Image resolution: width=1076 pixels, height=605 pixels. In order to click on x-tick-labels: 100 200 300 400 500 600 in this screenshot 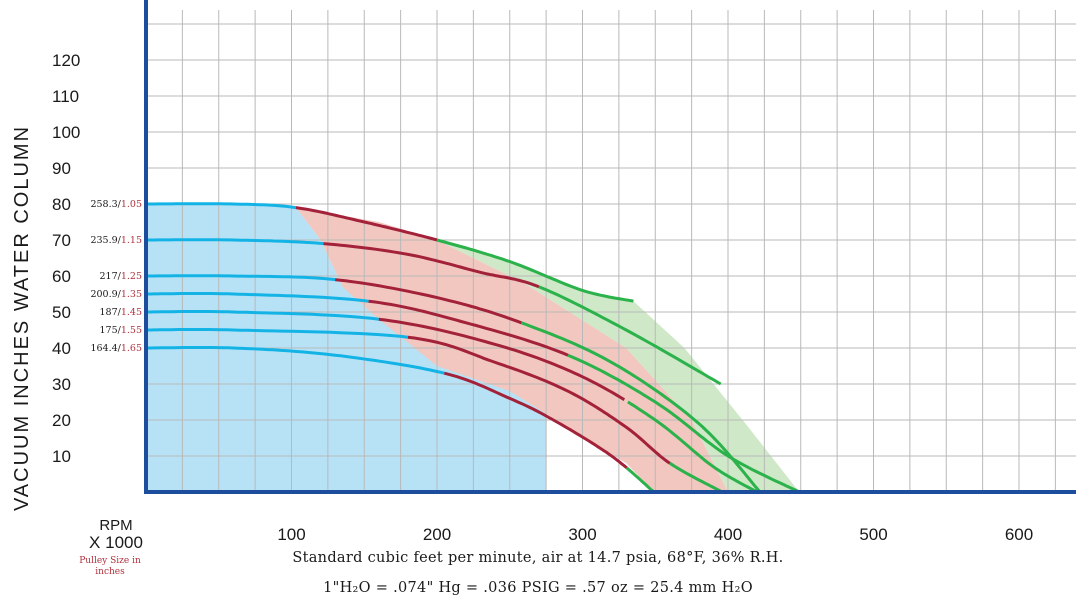, I will do `click(655, 534)`.